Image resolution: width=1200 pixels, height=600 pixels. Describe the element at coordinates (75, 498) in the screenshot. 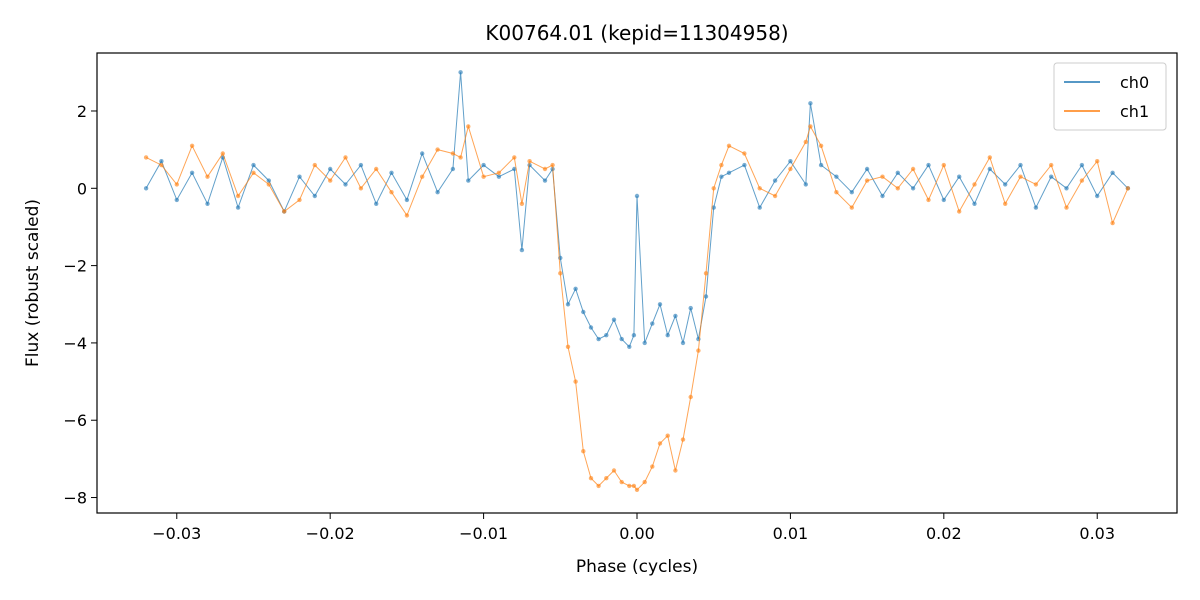

I see `y-tick-label: −8` at that location.